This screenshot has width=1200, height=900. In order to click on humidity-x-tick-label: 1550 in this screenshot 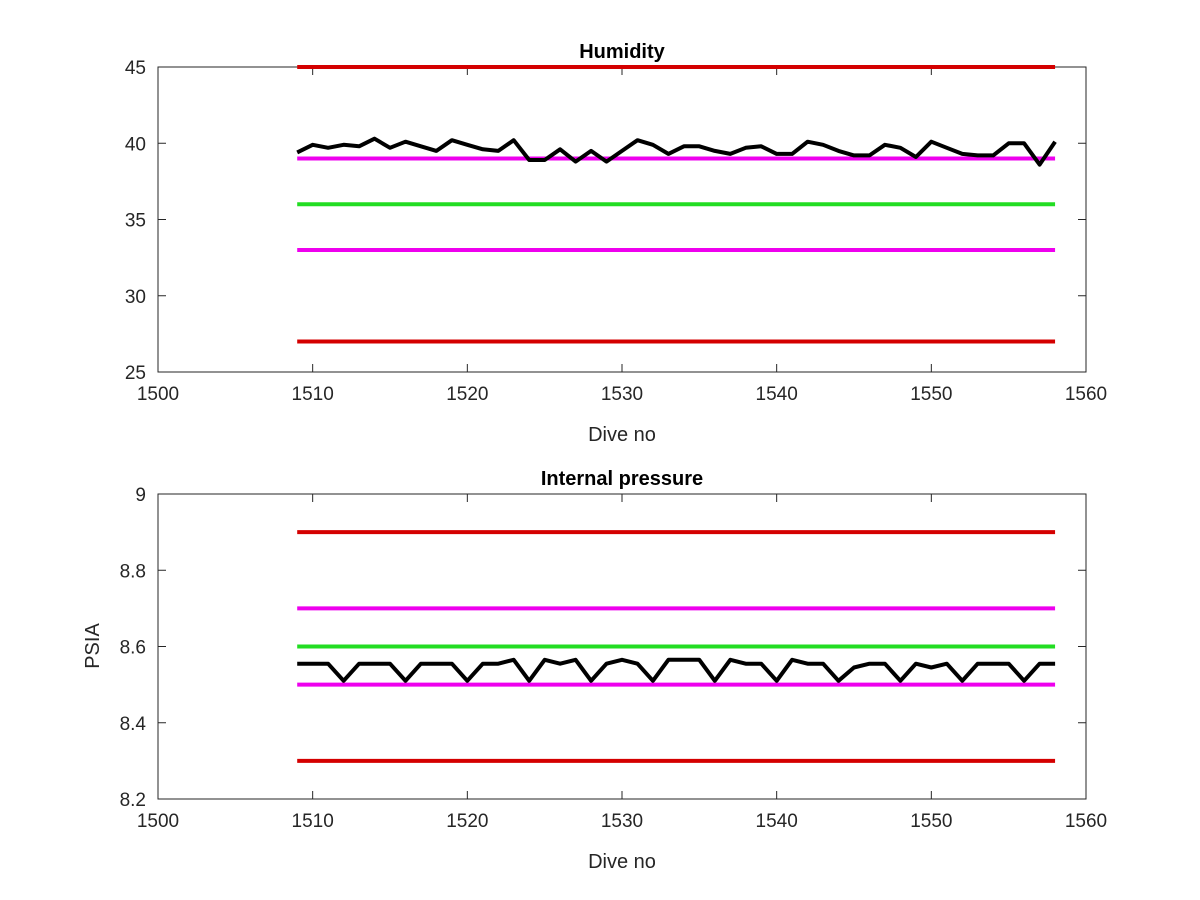, I will do `click(931, 394)`.